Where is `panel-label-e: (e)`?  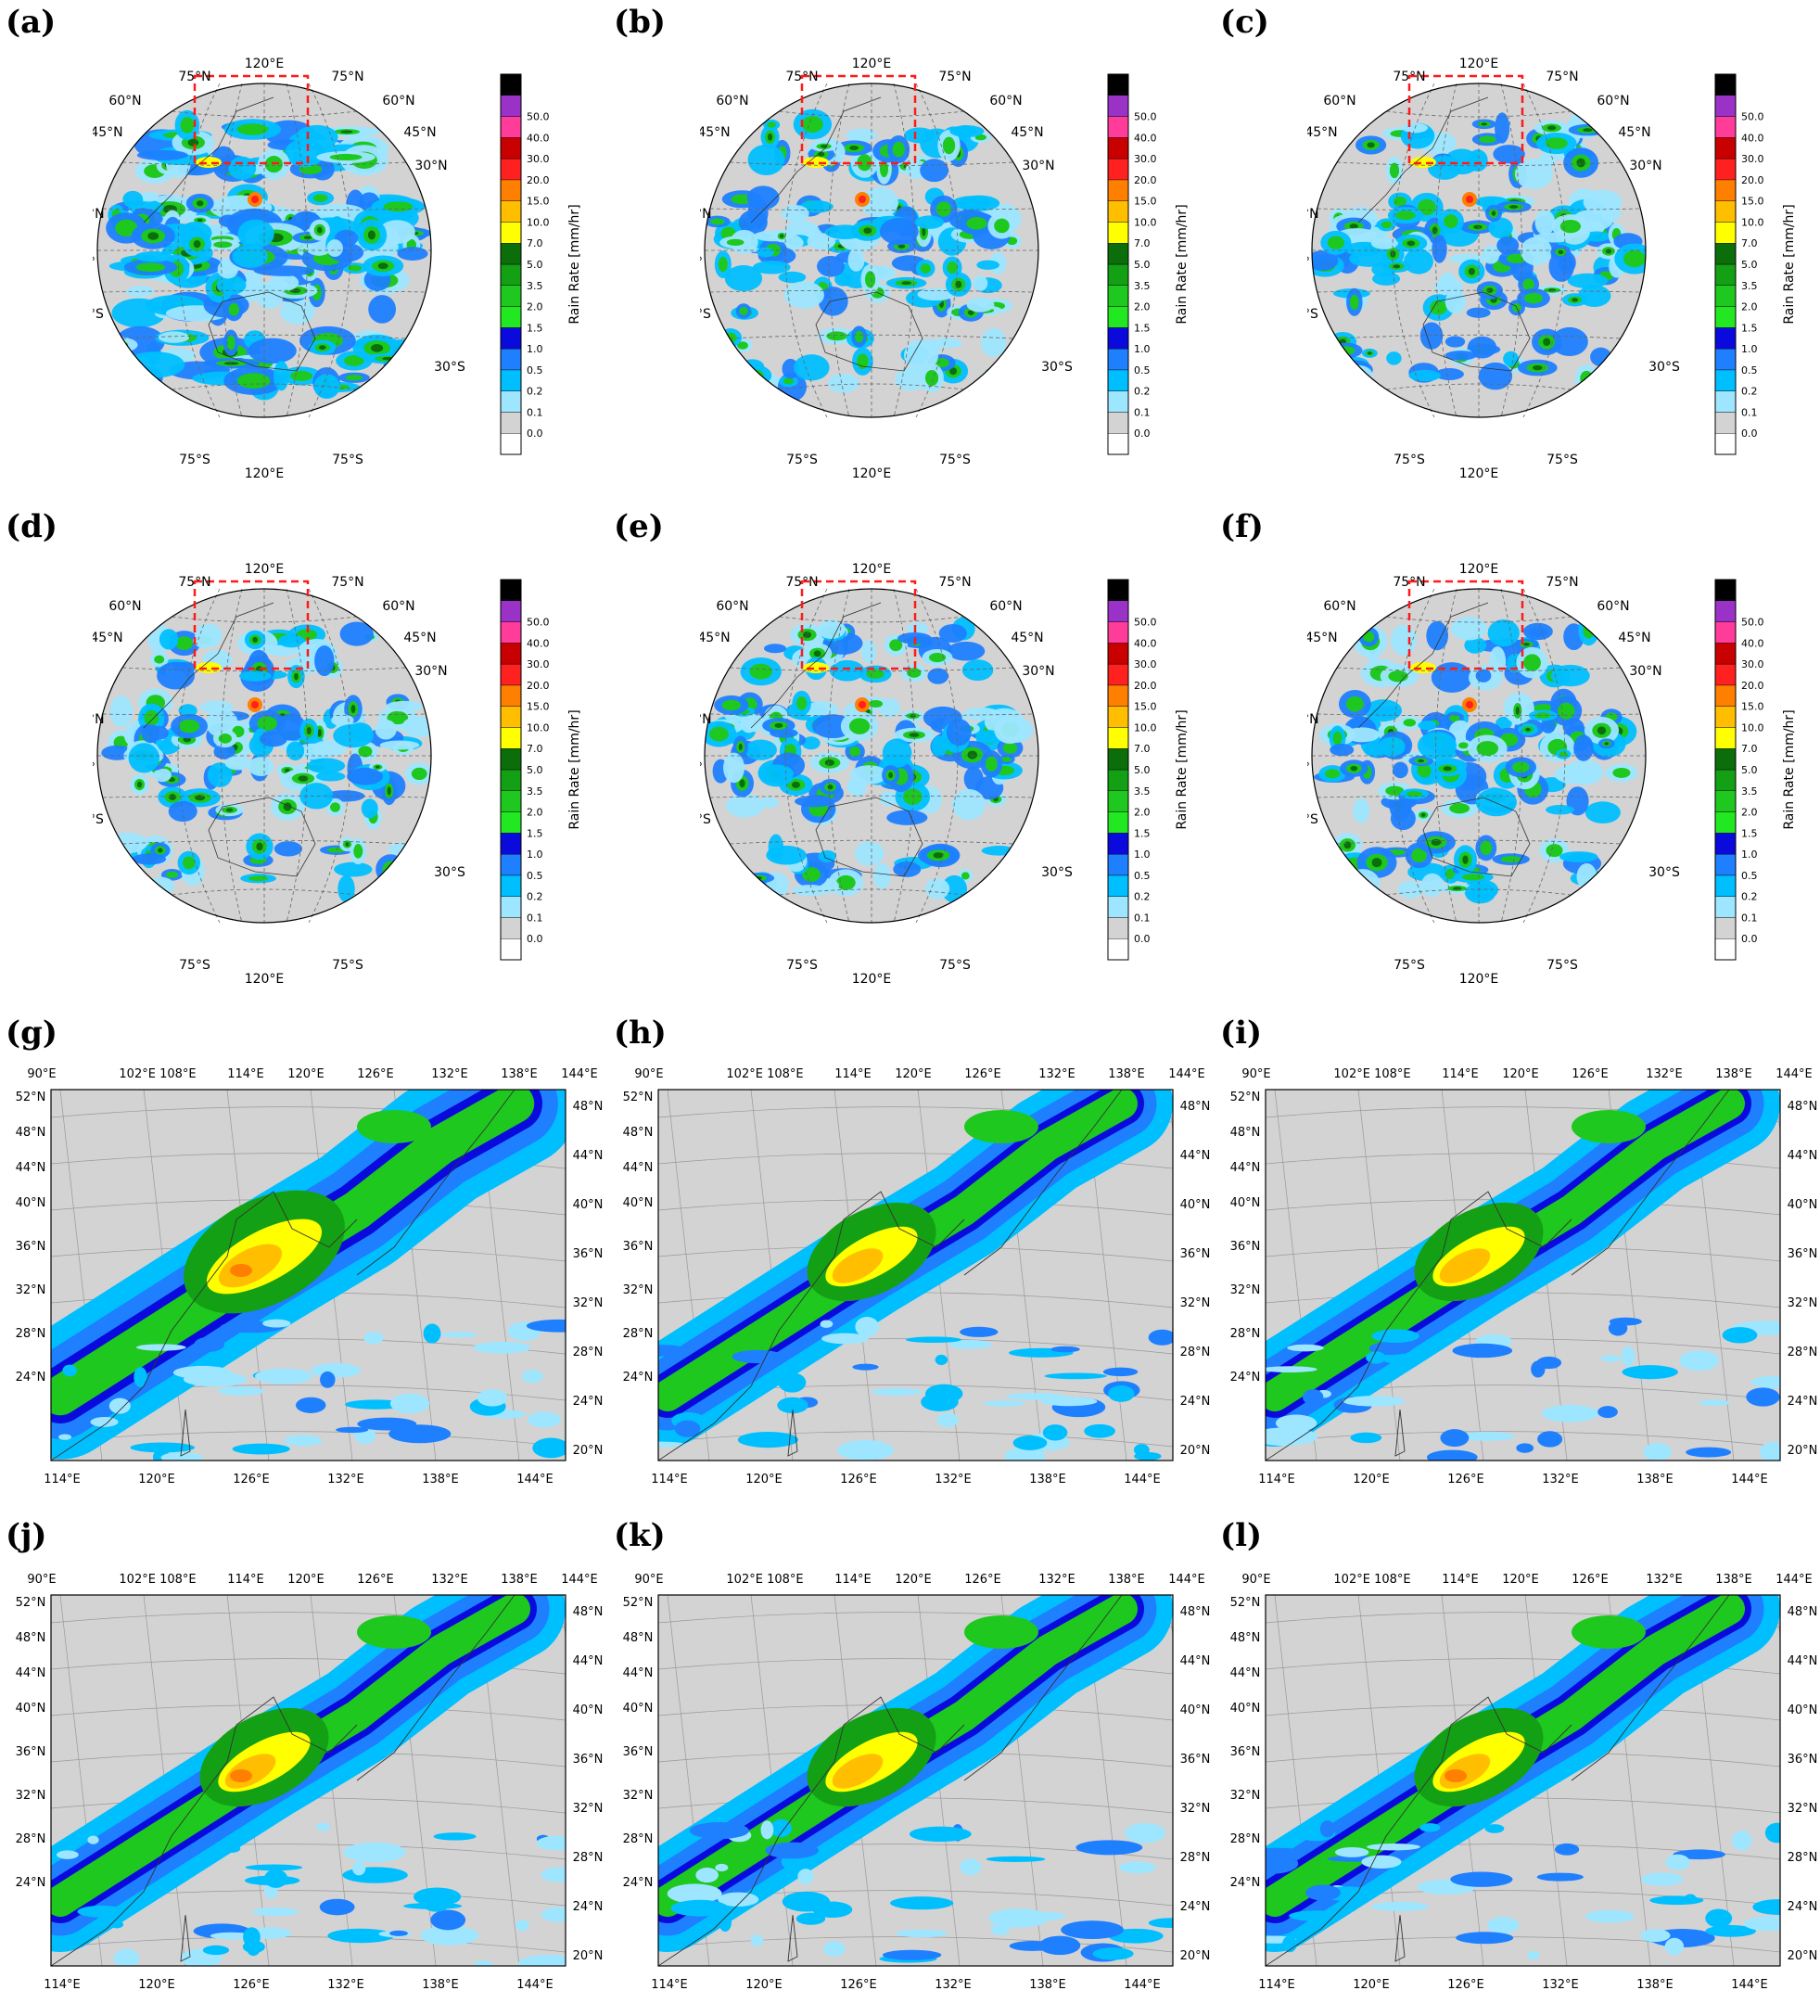 panel-label-e: (e) is located at coordinates (639, 526).